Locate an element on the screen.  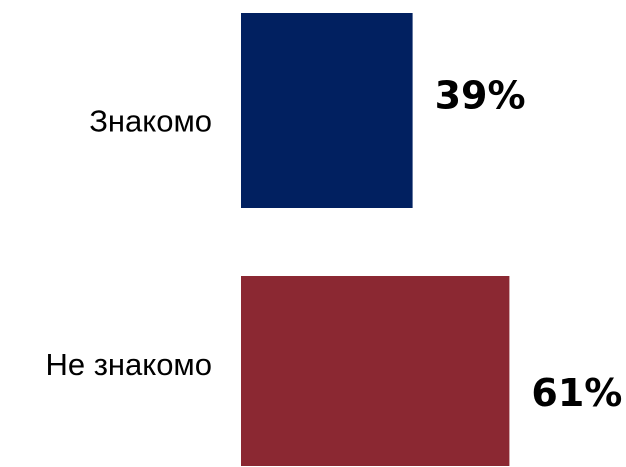
value-label-2: 61% is located at coordinates (576, 393).